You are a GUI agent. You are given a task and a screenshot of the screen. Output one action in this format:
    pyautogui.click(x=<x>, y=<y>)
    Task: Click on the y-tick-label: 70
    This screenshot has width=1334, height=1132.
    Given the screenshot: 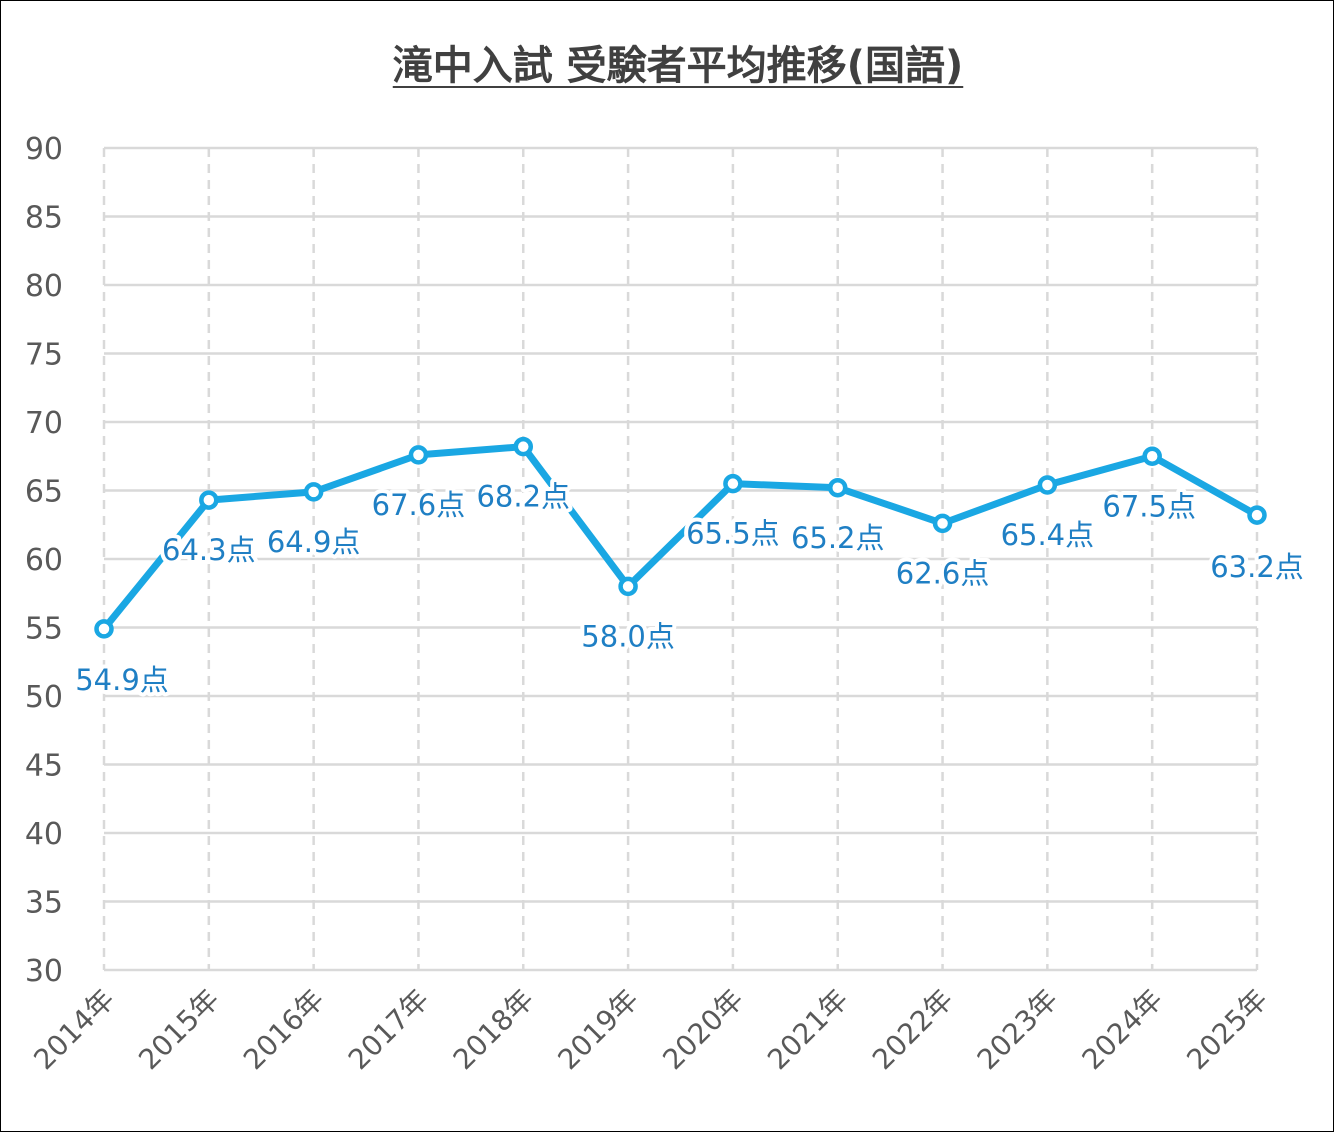 What is the action you would take?
    pyautogui.click(x=44, y=423)
    